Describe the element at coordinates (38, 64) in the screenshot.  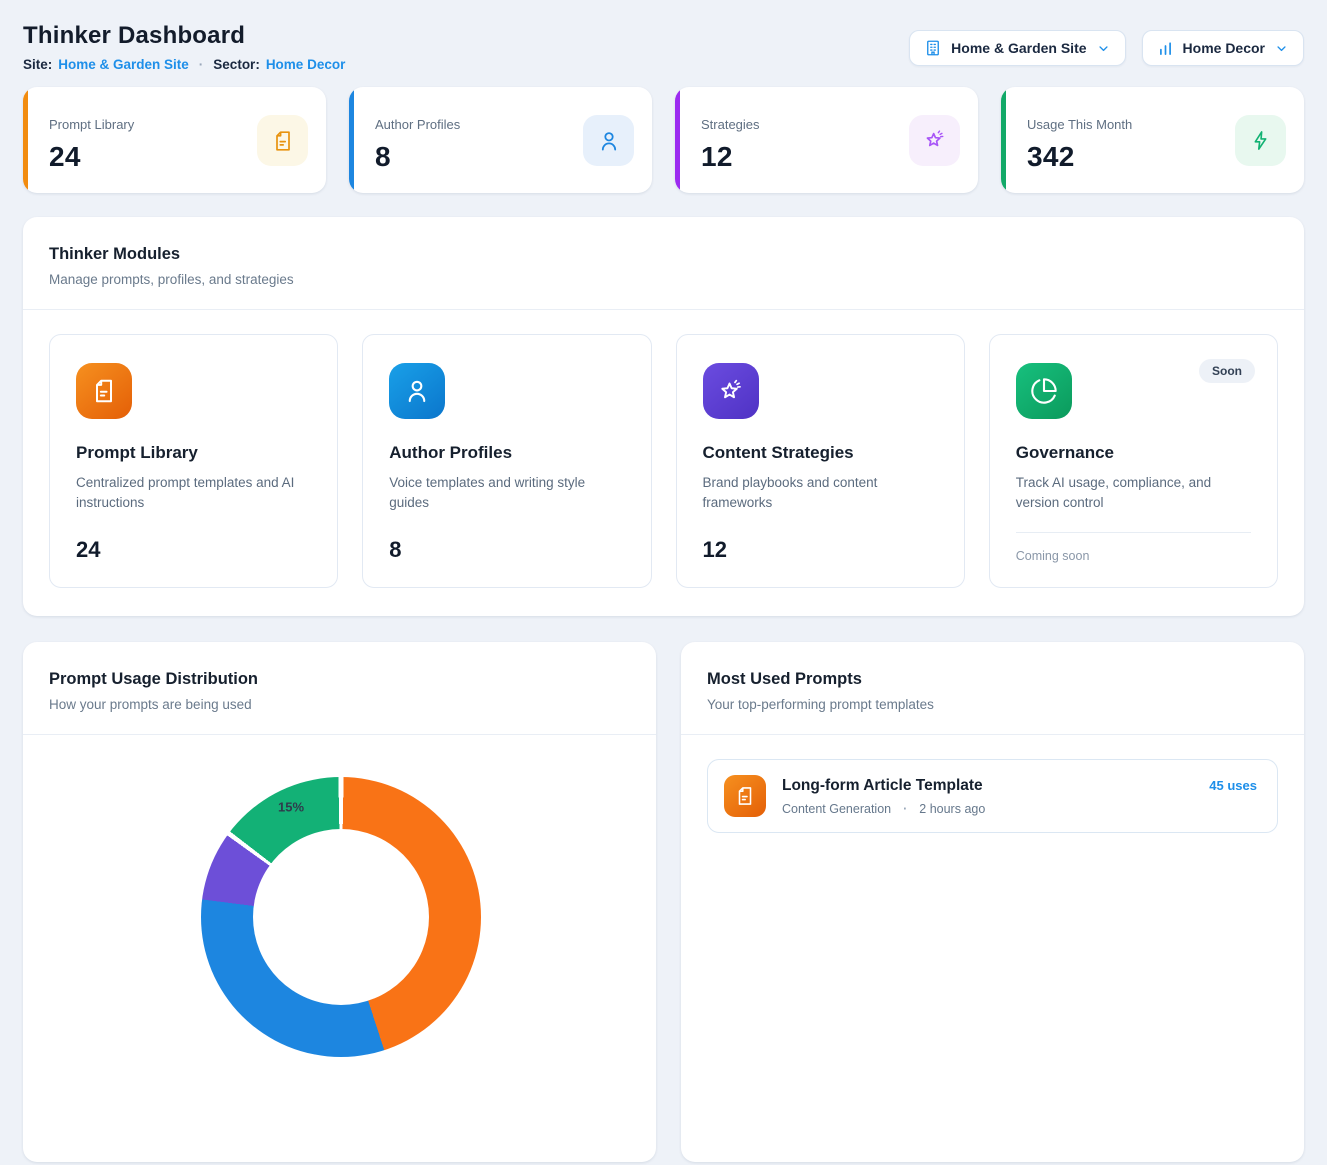
I see `site-label: Site:` at that location.